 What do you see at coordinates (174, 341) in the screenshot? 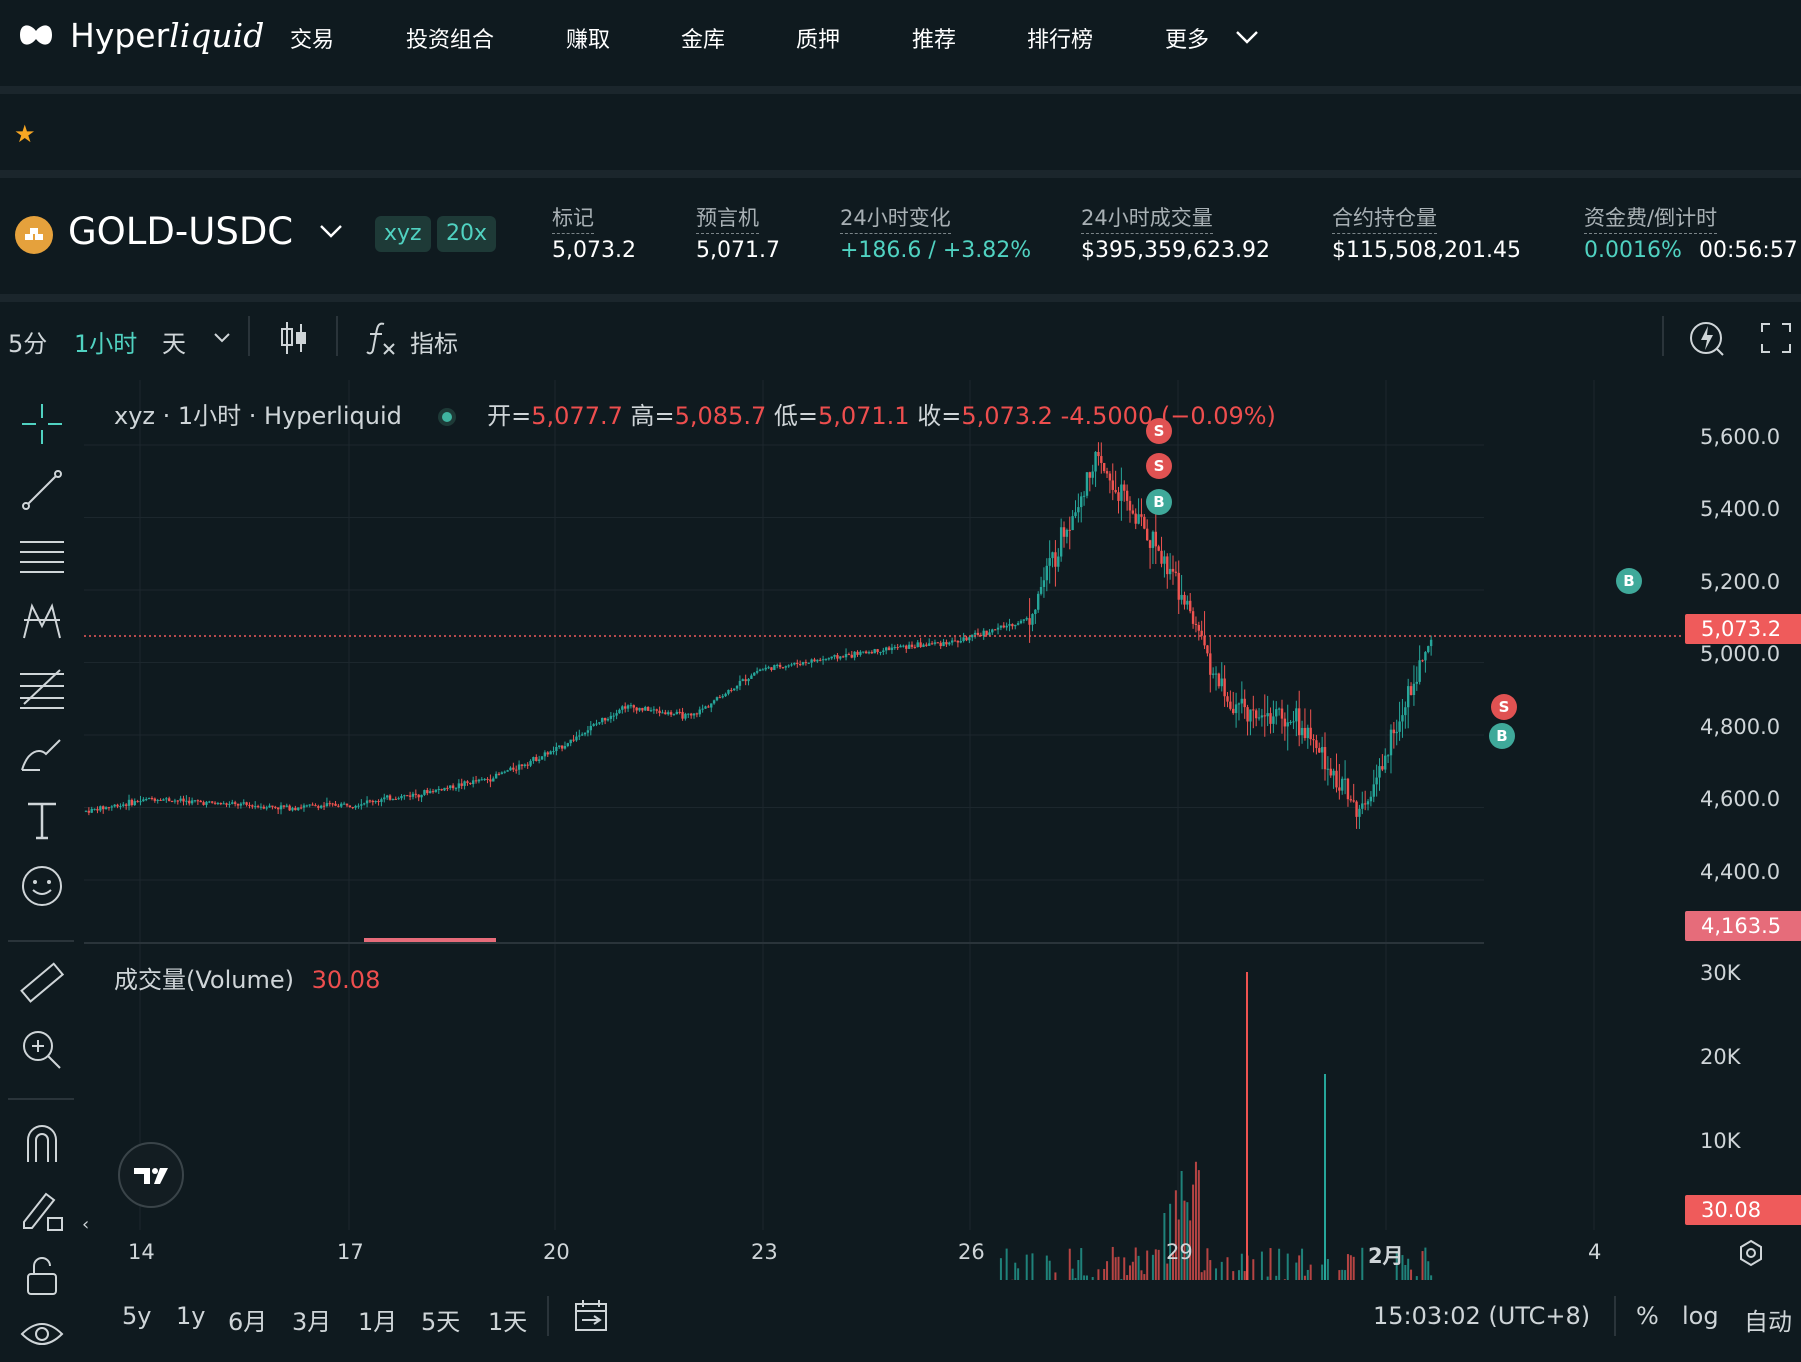
I see `interval-1d: 天` at bounding box center [174, 341].